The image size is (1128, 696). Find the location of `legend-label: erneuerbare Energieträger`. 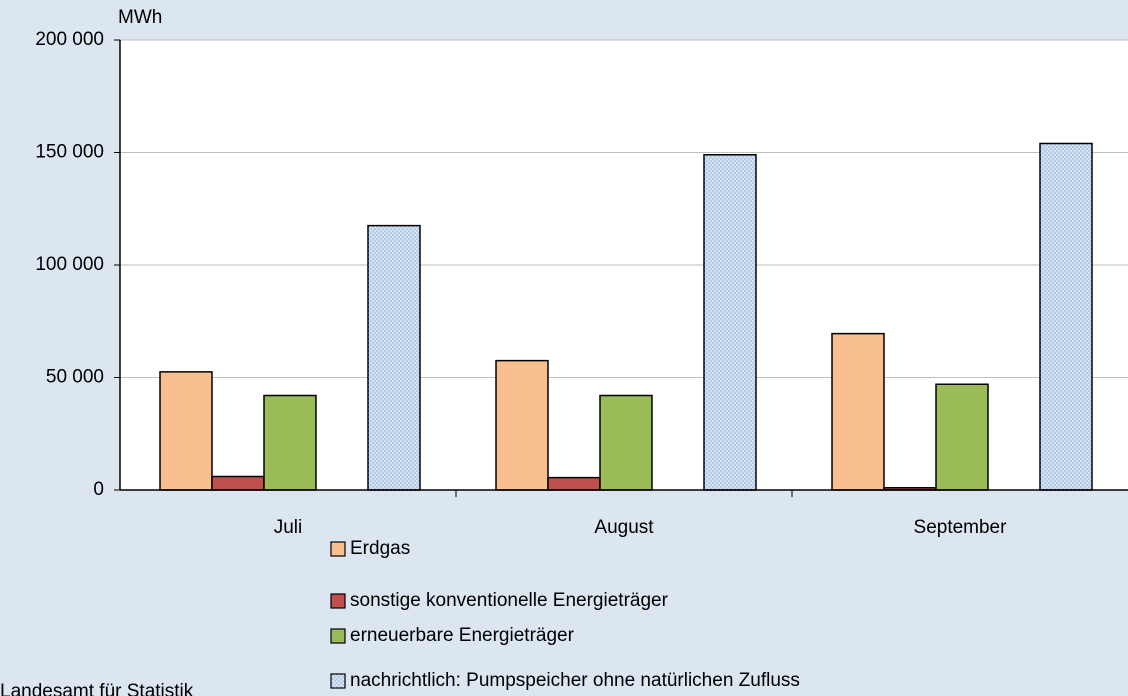

legend-label: erneuerbare Energieträger is located at coordinates (462, 635).